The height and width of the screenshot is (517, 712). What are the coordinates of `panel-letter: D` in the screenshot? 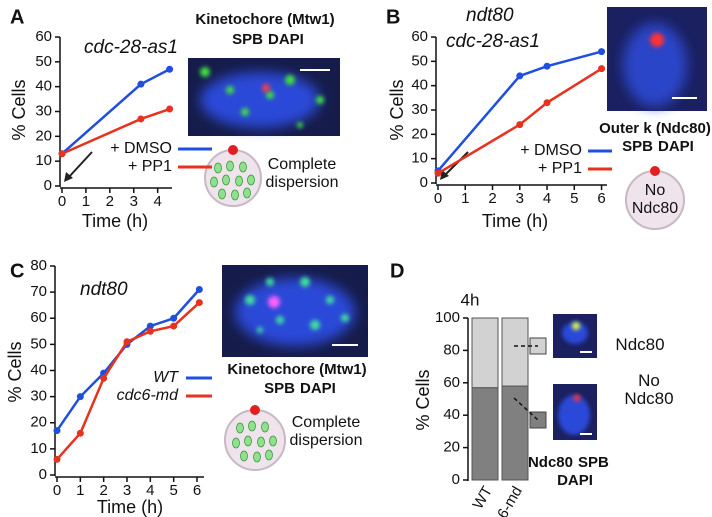 It's located at (397, 271).